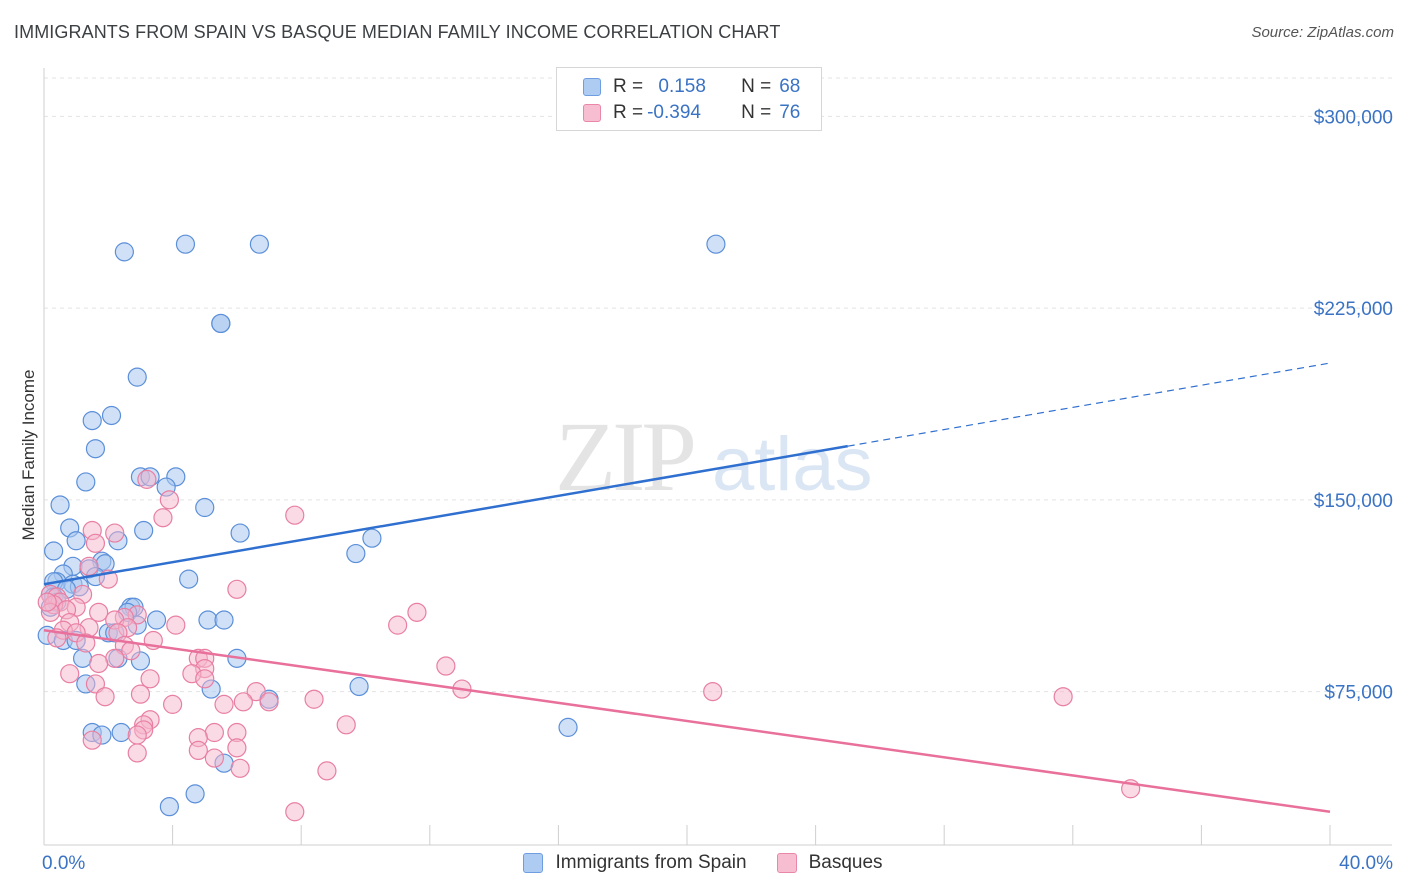 This screenshot has height=892, width=1406. I want to click on legend-item-immigrants: Immigrants from Spain, so click(635, 863).